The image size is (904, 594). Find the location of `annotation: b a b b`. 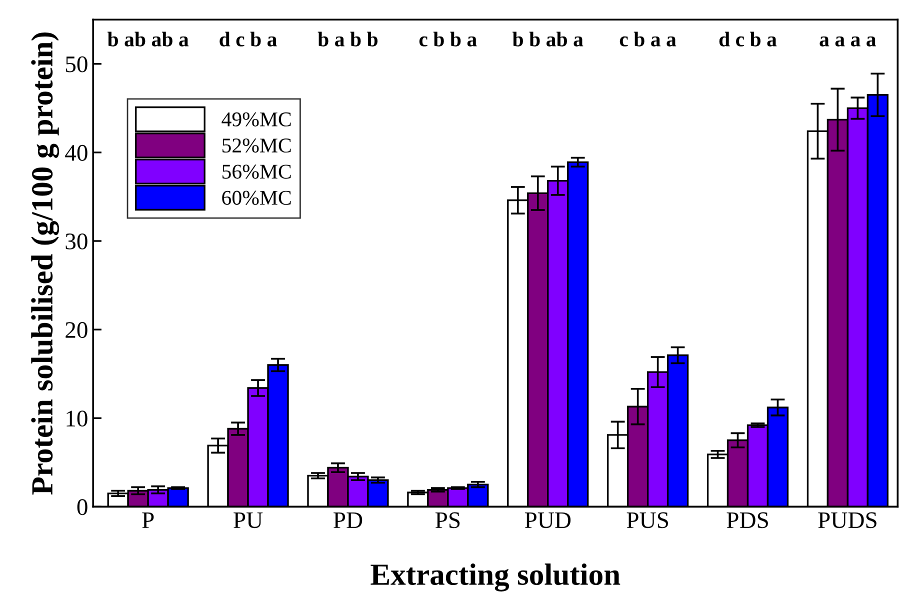

annotation: b a b b is located at coordinates (348, 39).